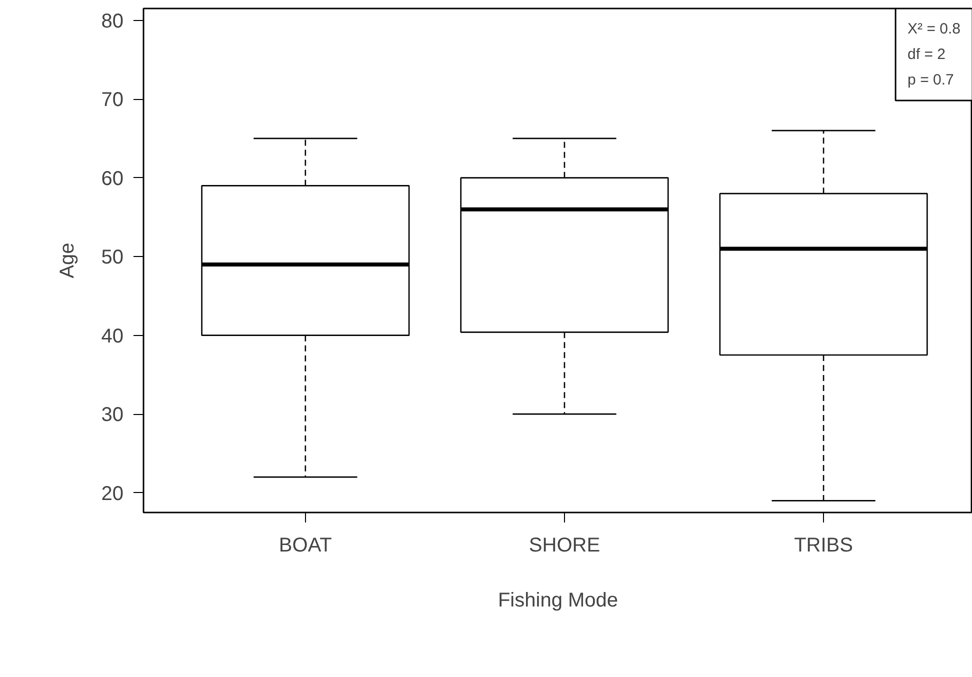 The width and height of the screenshot is (972, 677). What do you see at coordinates (112, 257) in the screenshot?
I see `y-tick-label: 50` at bounding box center [112, 257].